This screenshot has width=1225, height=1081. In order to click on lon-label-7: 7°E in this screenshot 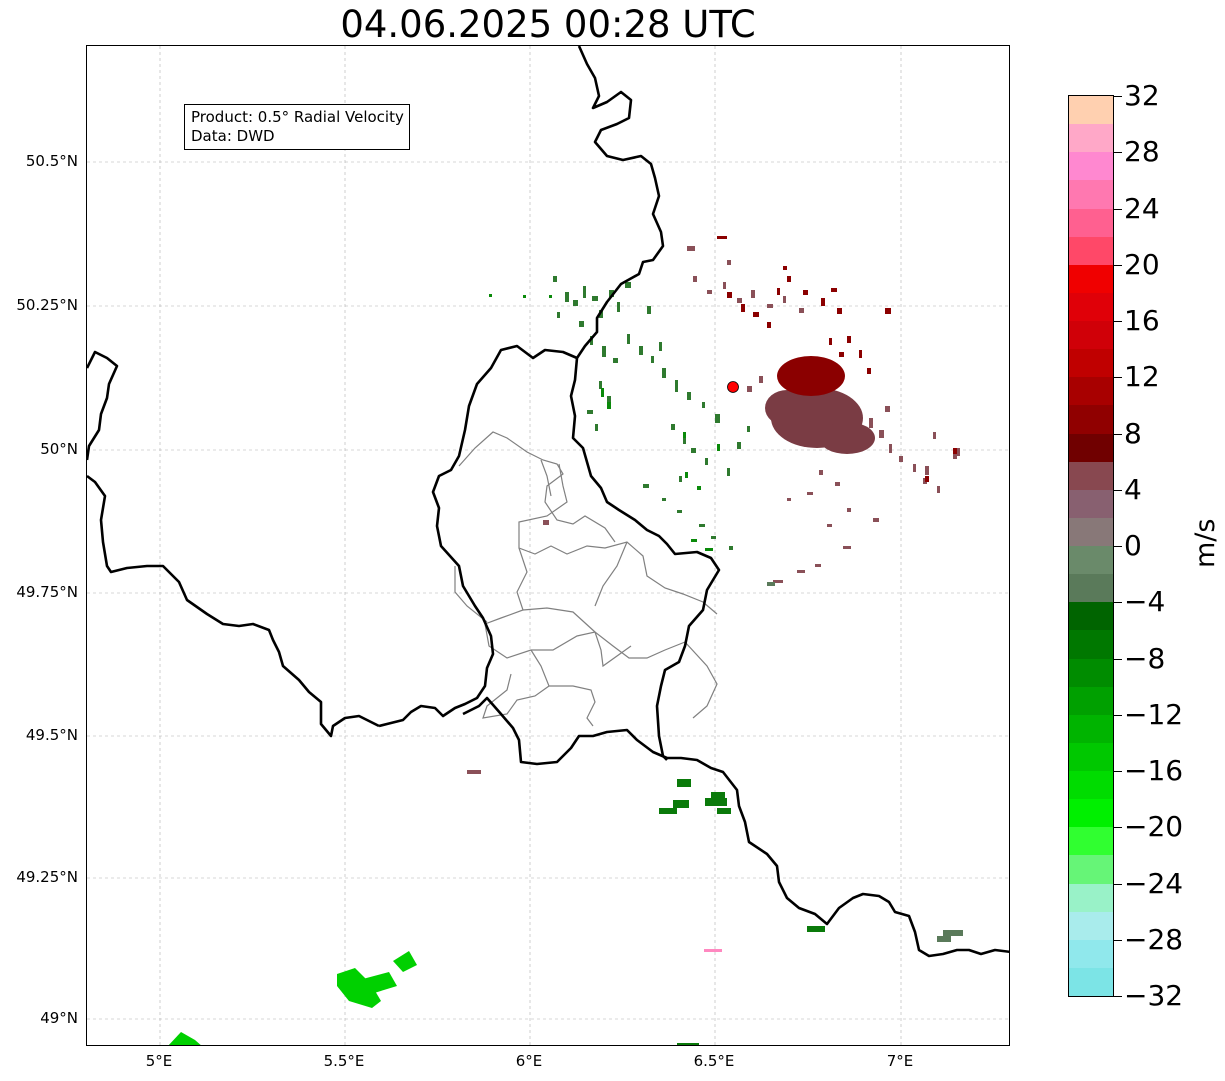, I will do `click(900, 1061)`.